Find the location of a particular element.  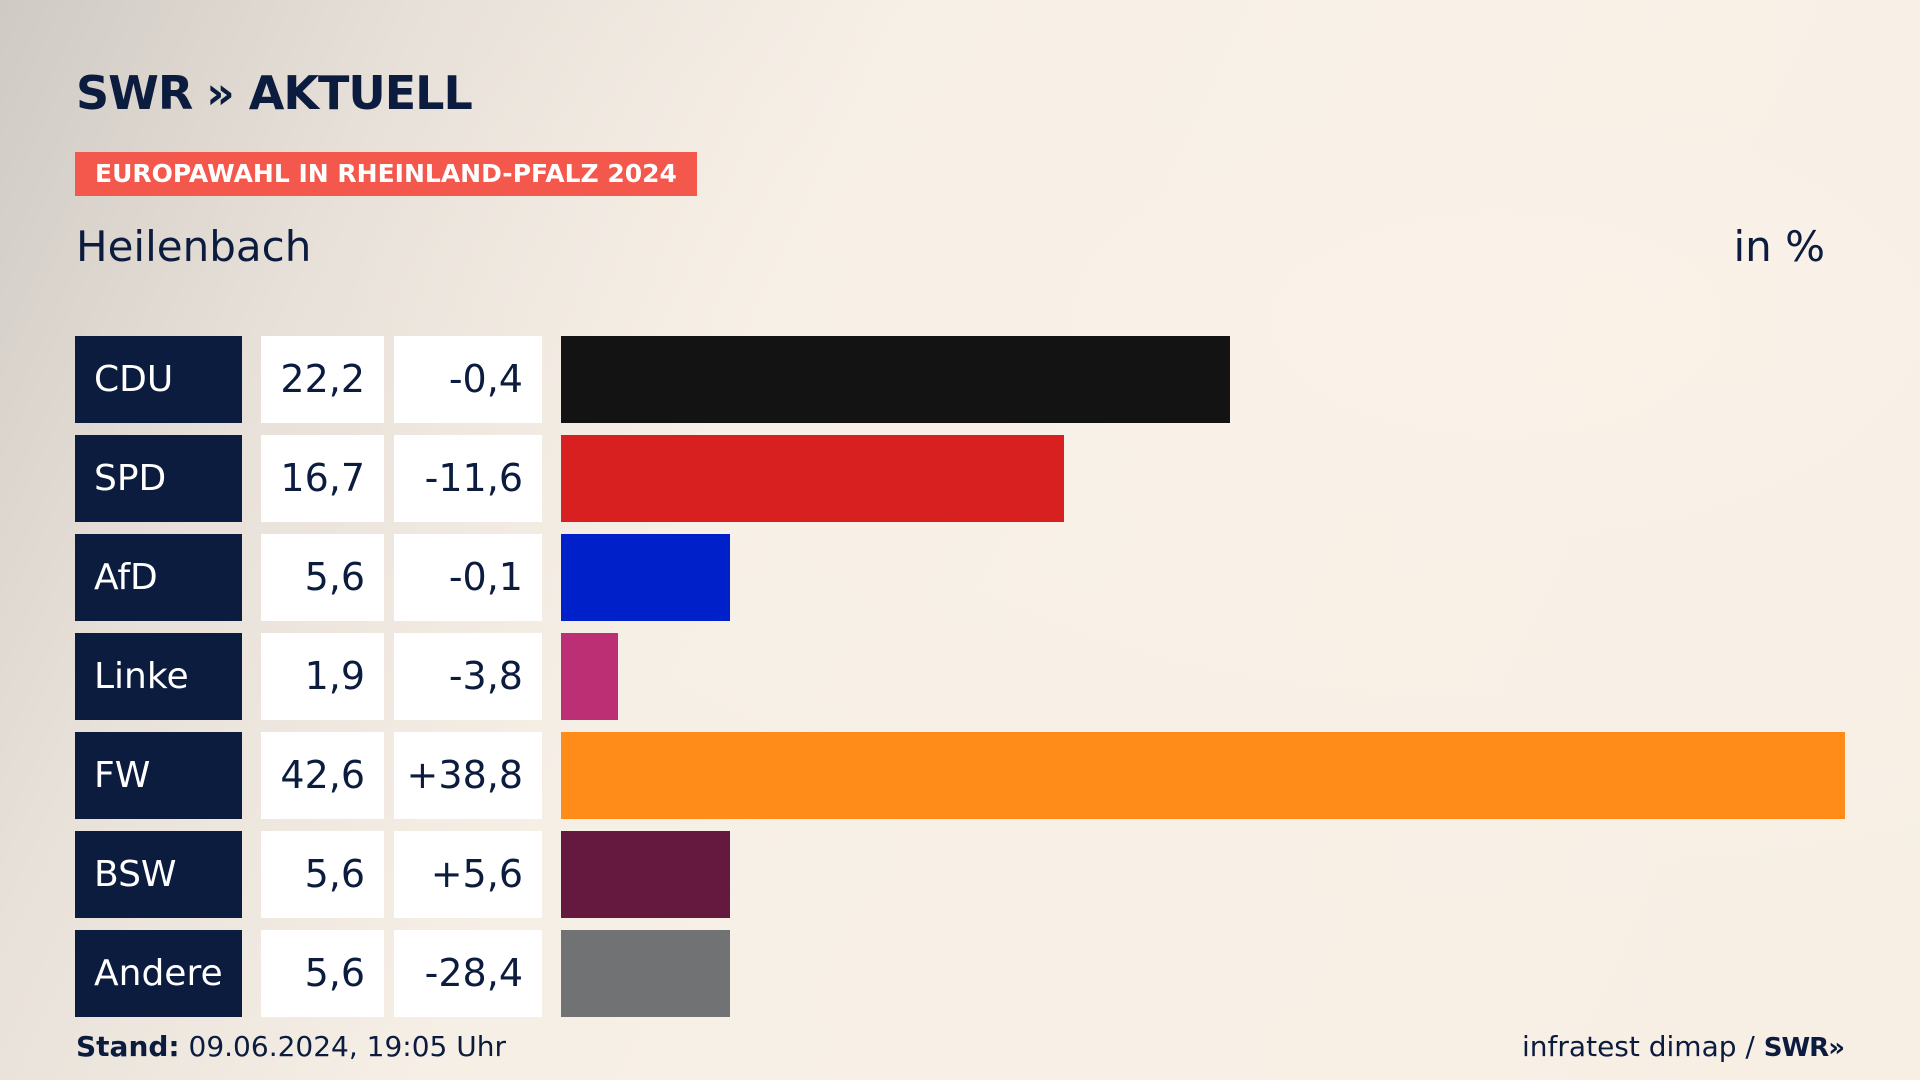

logo-aktuell: AKTUELL is located at coordinates (360, 93).